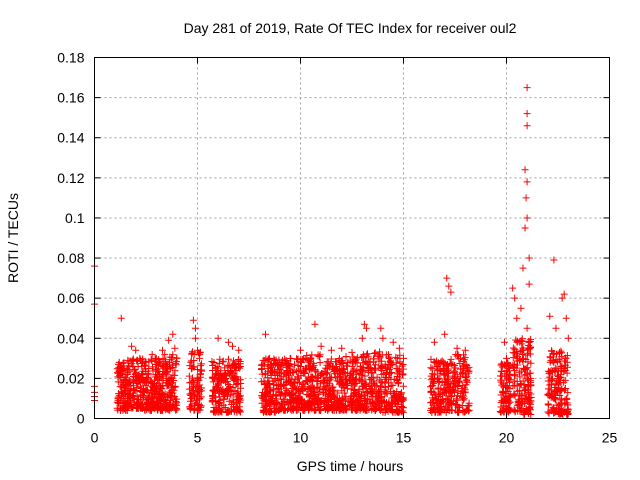 The image size is (640, 480). Describe the element at coordinates (350, 466) in the screenshot. I see `x-axis-title: GPS time / hours` at that location.